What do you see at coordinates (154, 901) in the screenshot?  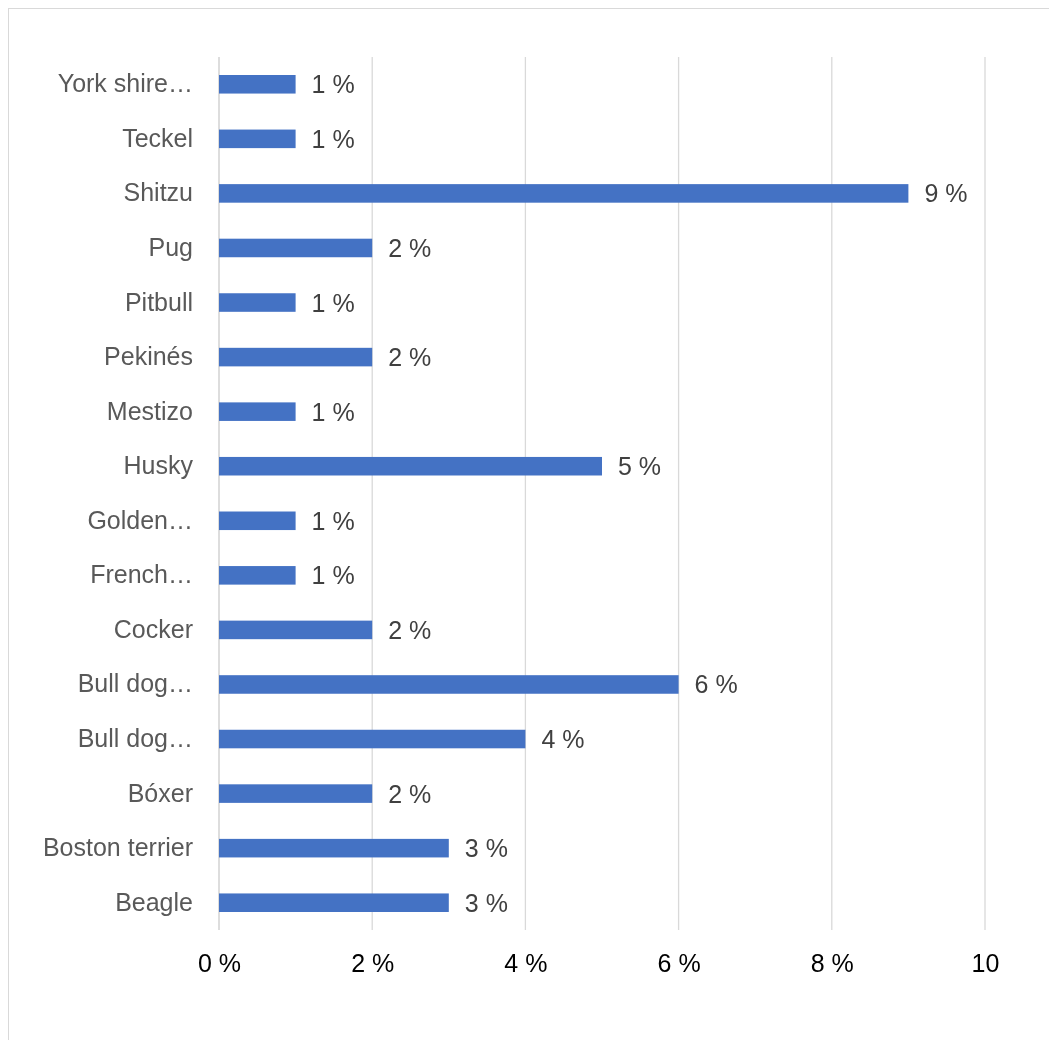 I see `y-tick-label: Beagle` at bounding box center [154, 901].